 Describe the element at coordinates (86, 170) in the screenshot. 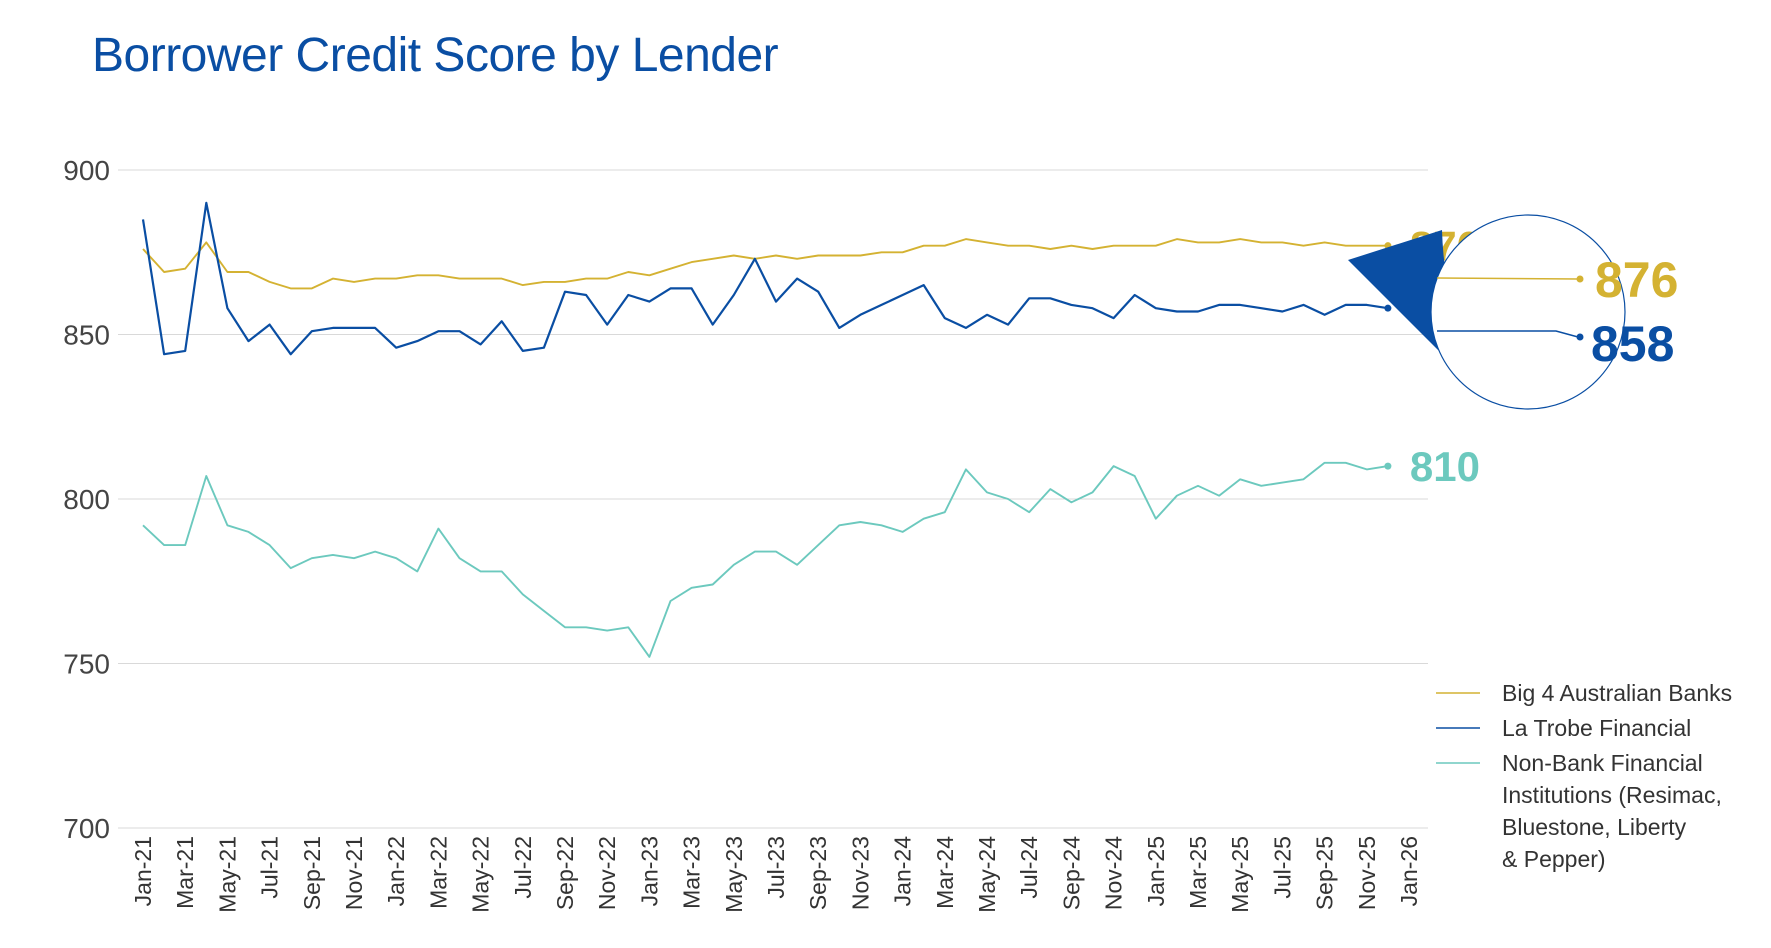

I see `y-tick-label: 900` at that location.